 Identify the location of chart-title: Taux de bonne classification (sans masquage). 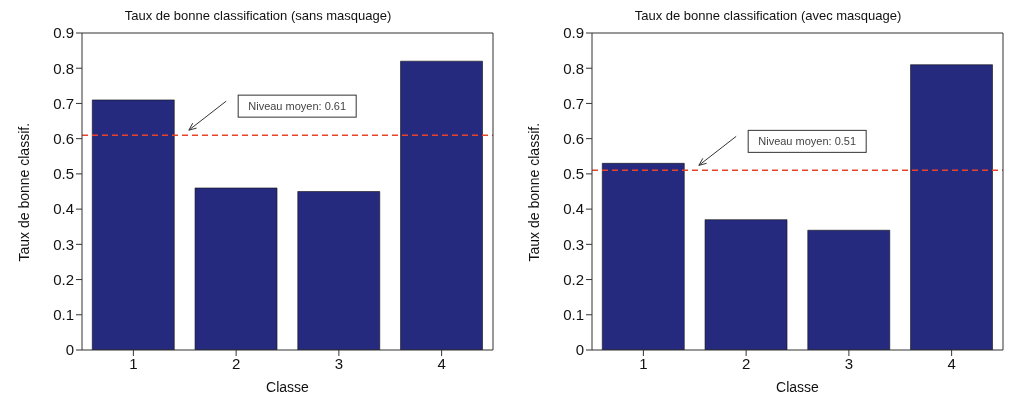
(258, 16).